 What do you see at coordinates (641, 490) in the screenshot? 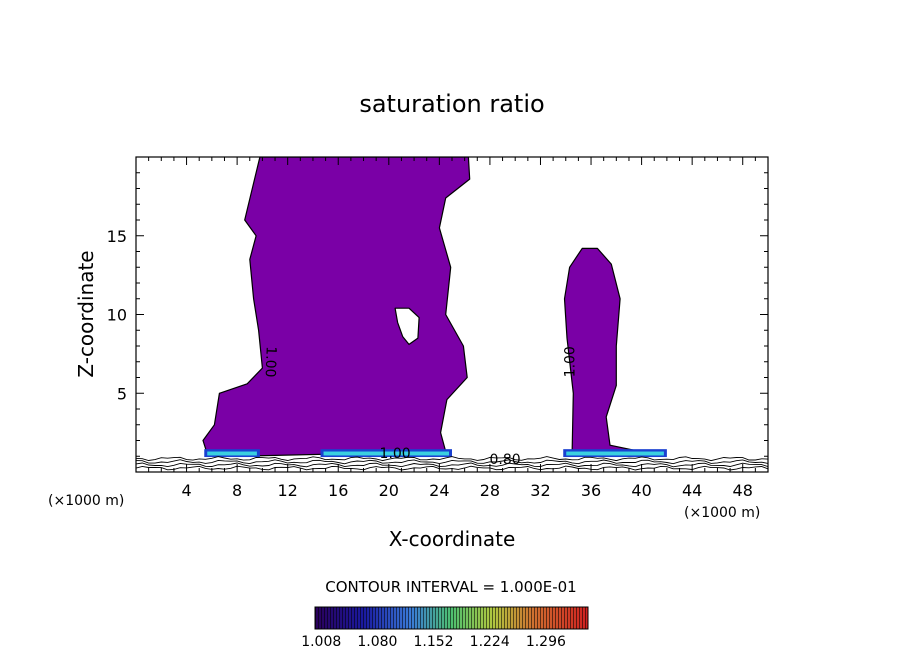
I see `x-tick-label: 40` at bounding box center [641, 490].